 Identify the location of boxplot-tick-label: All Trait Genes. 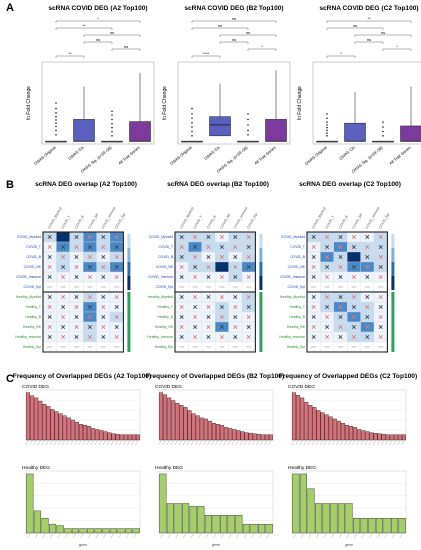
(128, 155).